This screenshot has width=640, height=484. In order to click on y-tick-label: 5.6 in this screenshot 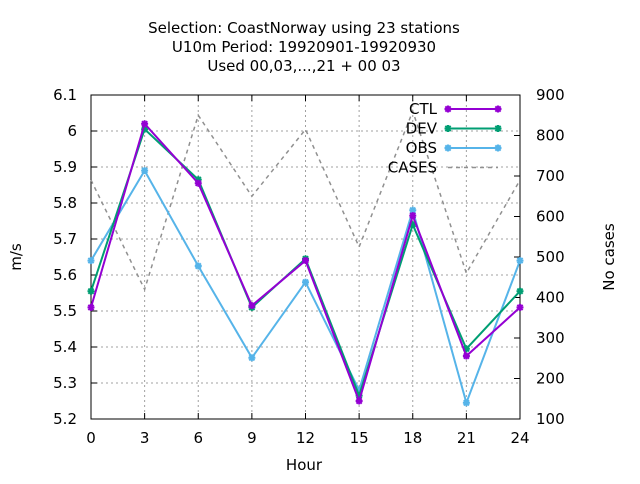, I will do `click(65, 275)`.